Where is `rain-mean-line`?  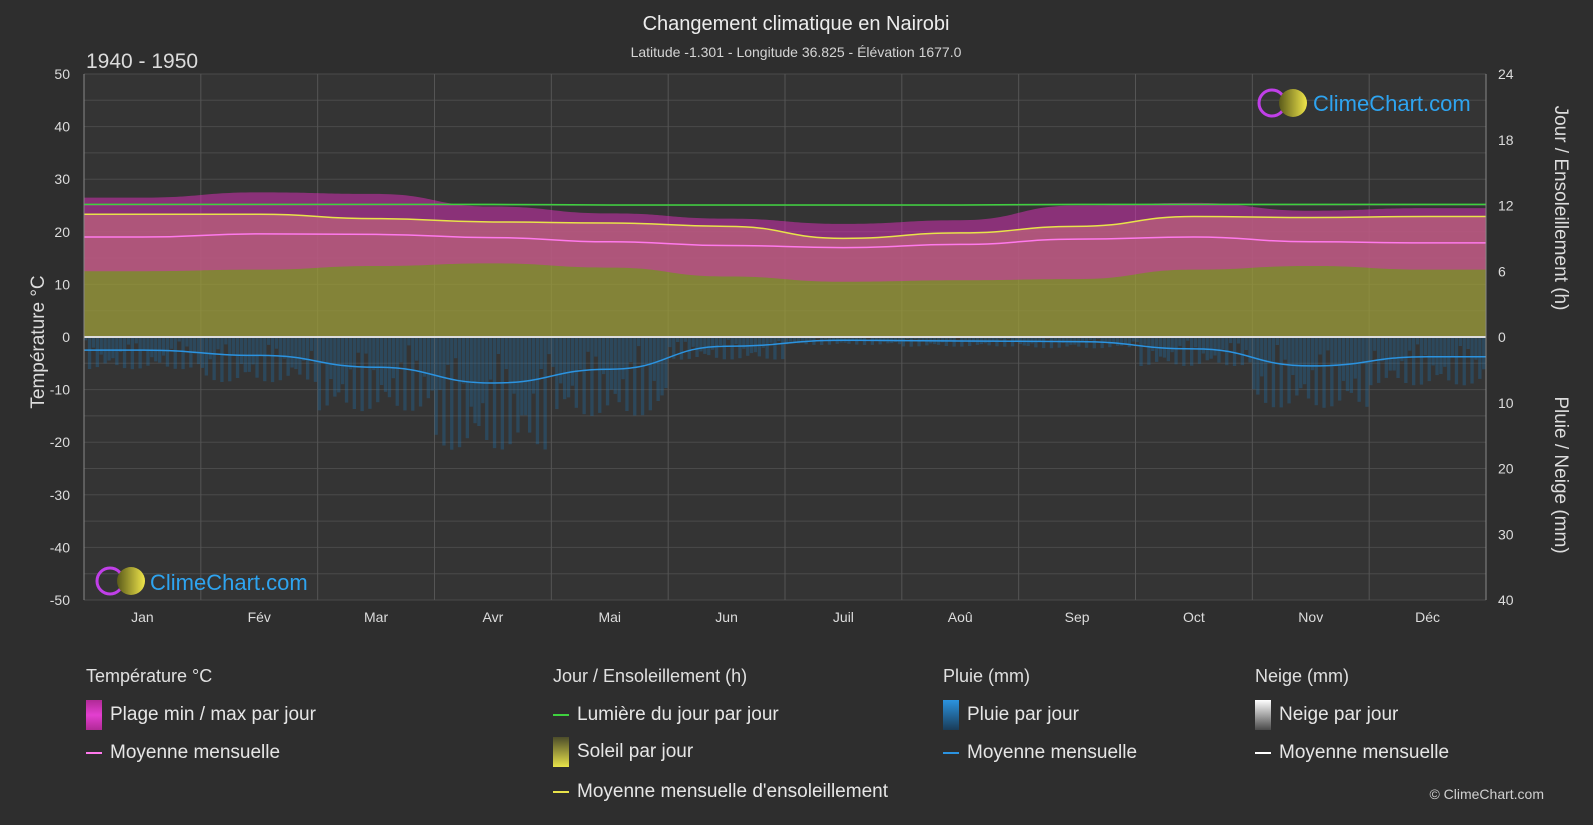
rain-mean-line is located at coordinates (784, 361).